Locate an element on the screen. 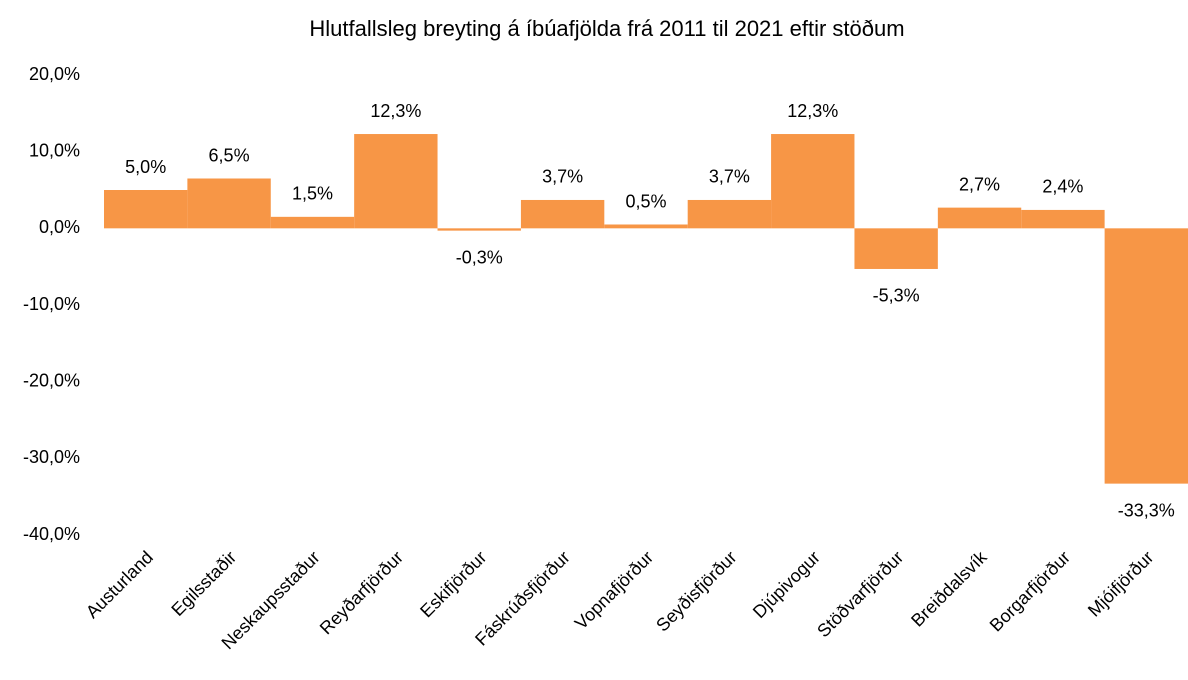 This screenshot has width=1188, height=680. x-tick-label: Stöðvarfjörður is located at coordinates (860, 594).